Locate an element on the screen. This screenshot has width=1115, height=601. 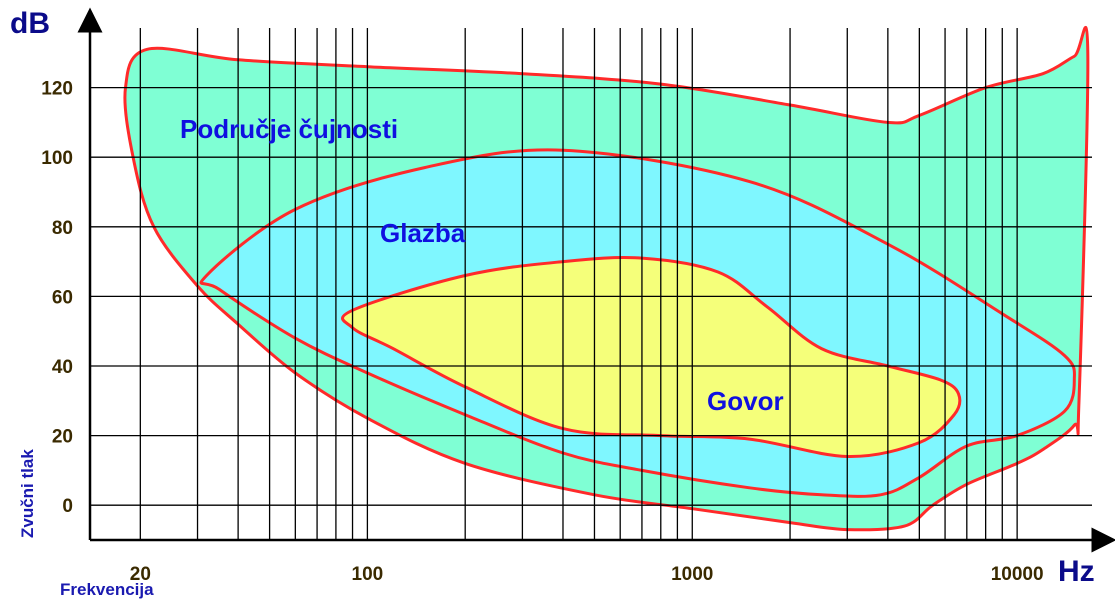
x-tick-label: 10000 is located at coordinates (1017, 574).